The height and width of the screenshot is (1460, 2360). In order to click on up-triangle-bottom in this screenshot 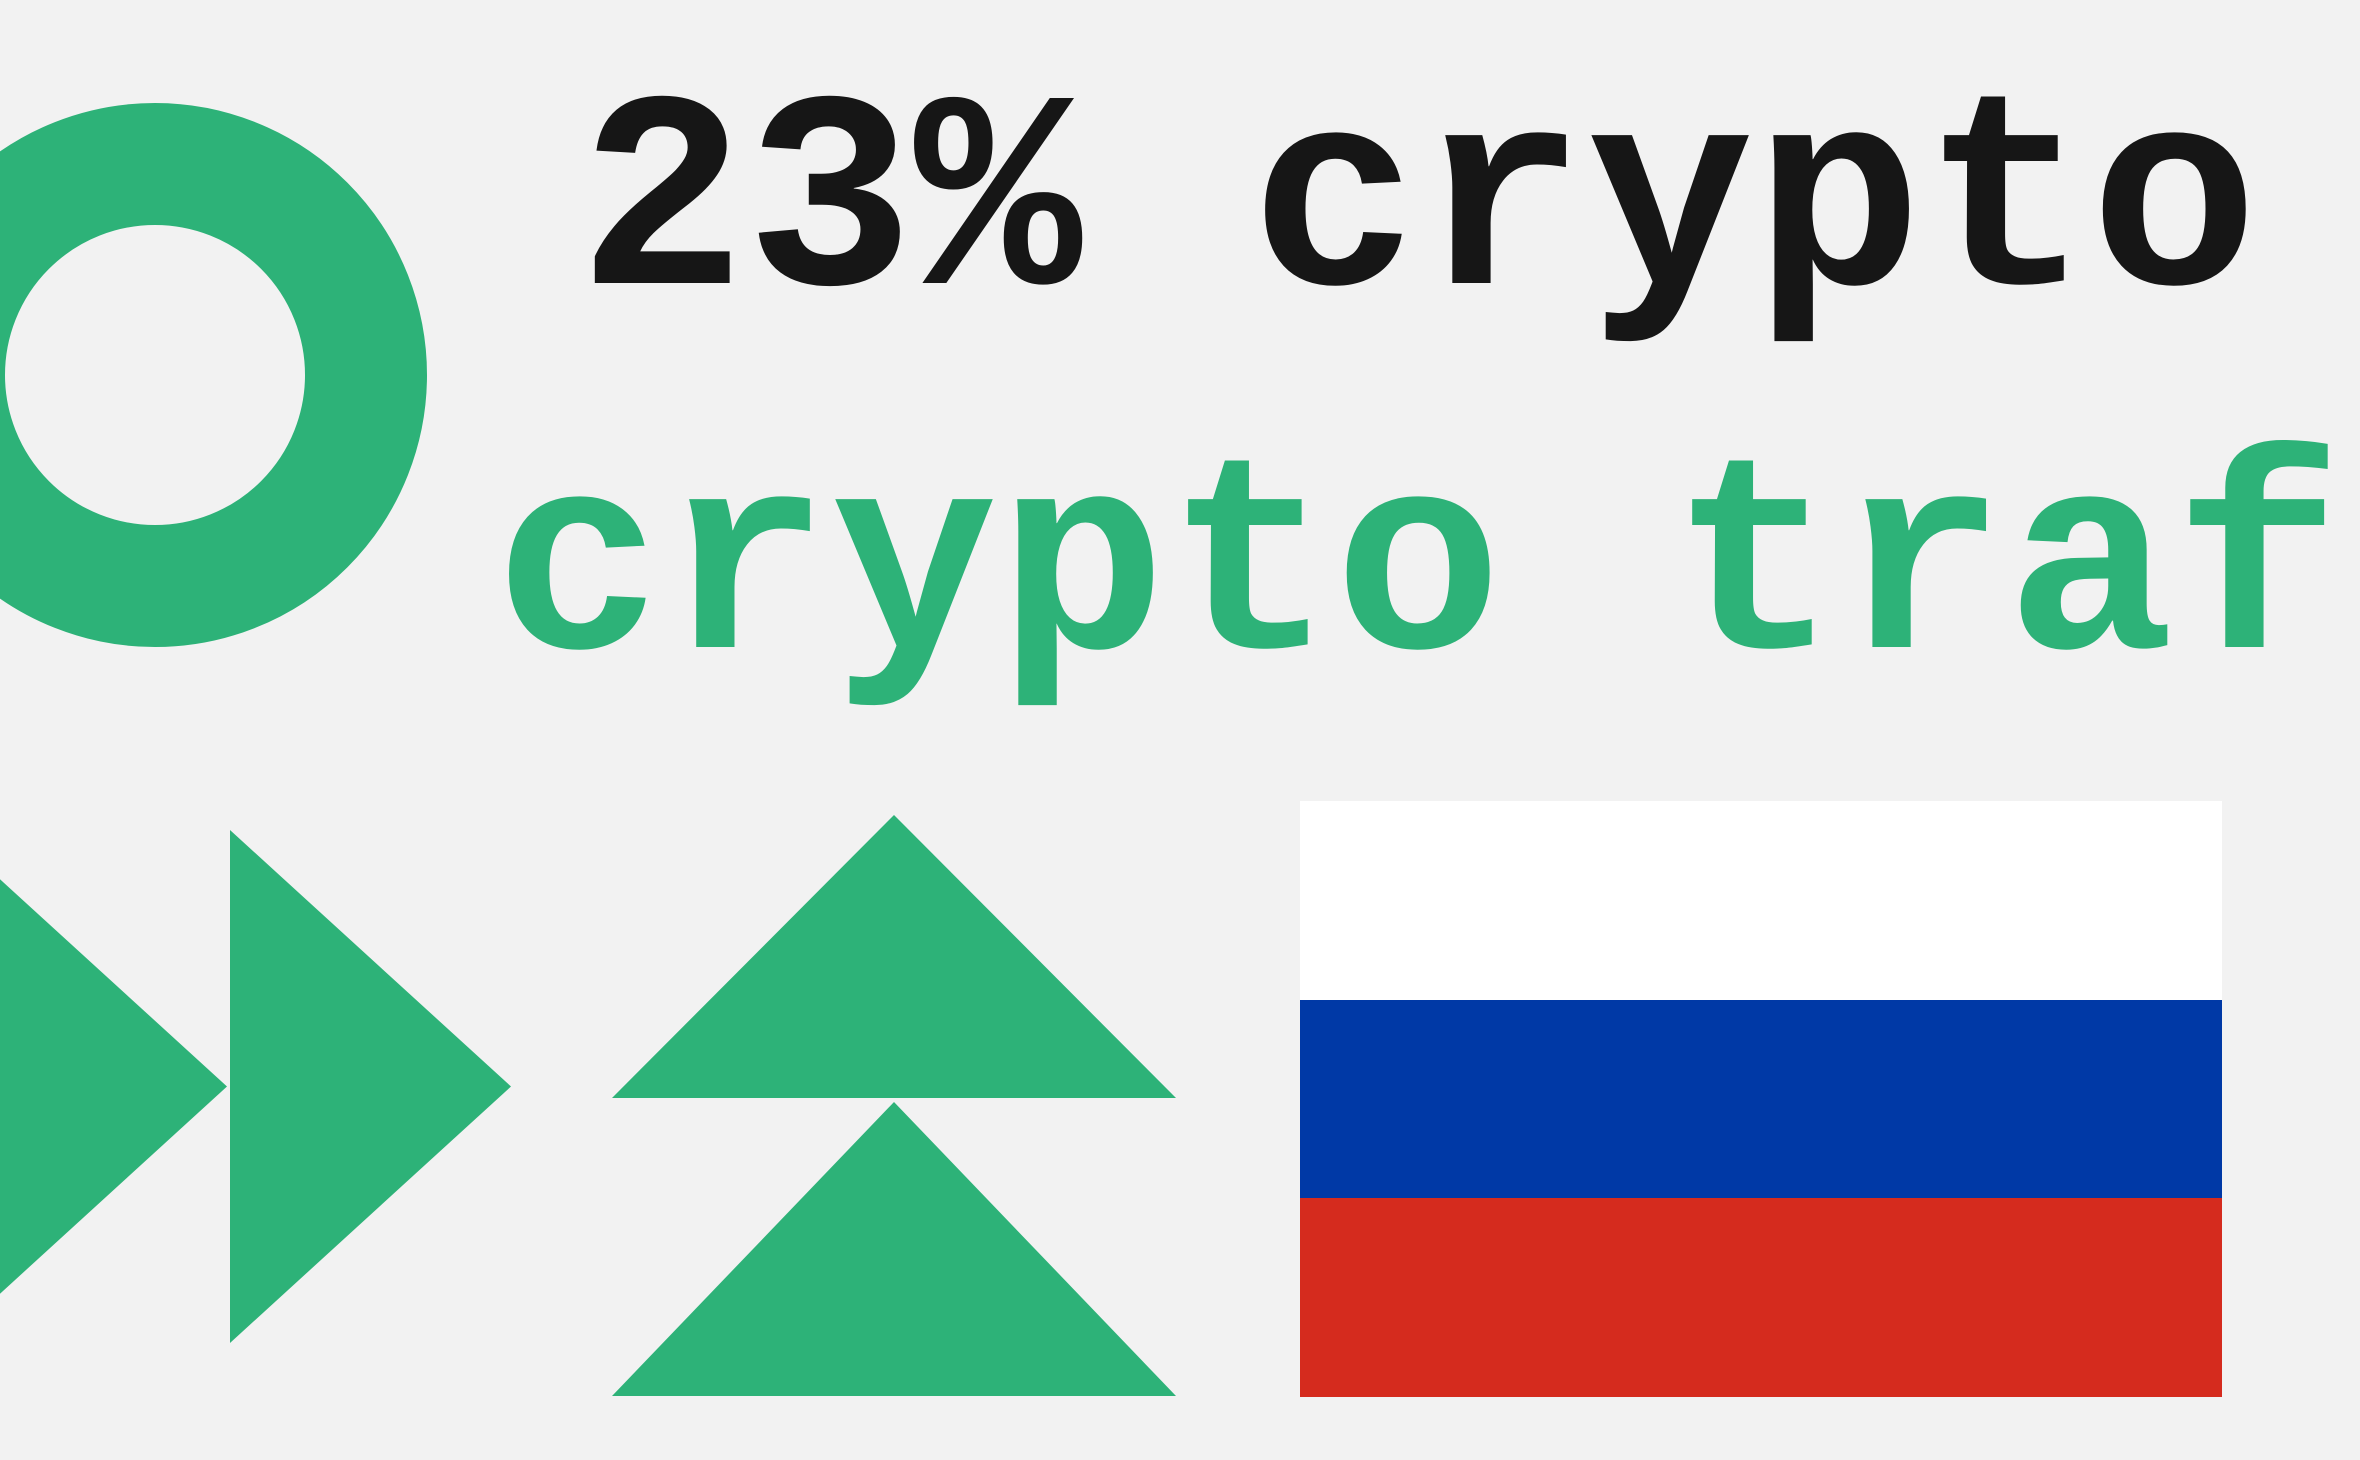, I will do `click(894, 1249)`.